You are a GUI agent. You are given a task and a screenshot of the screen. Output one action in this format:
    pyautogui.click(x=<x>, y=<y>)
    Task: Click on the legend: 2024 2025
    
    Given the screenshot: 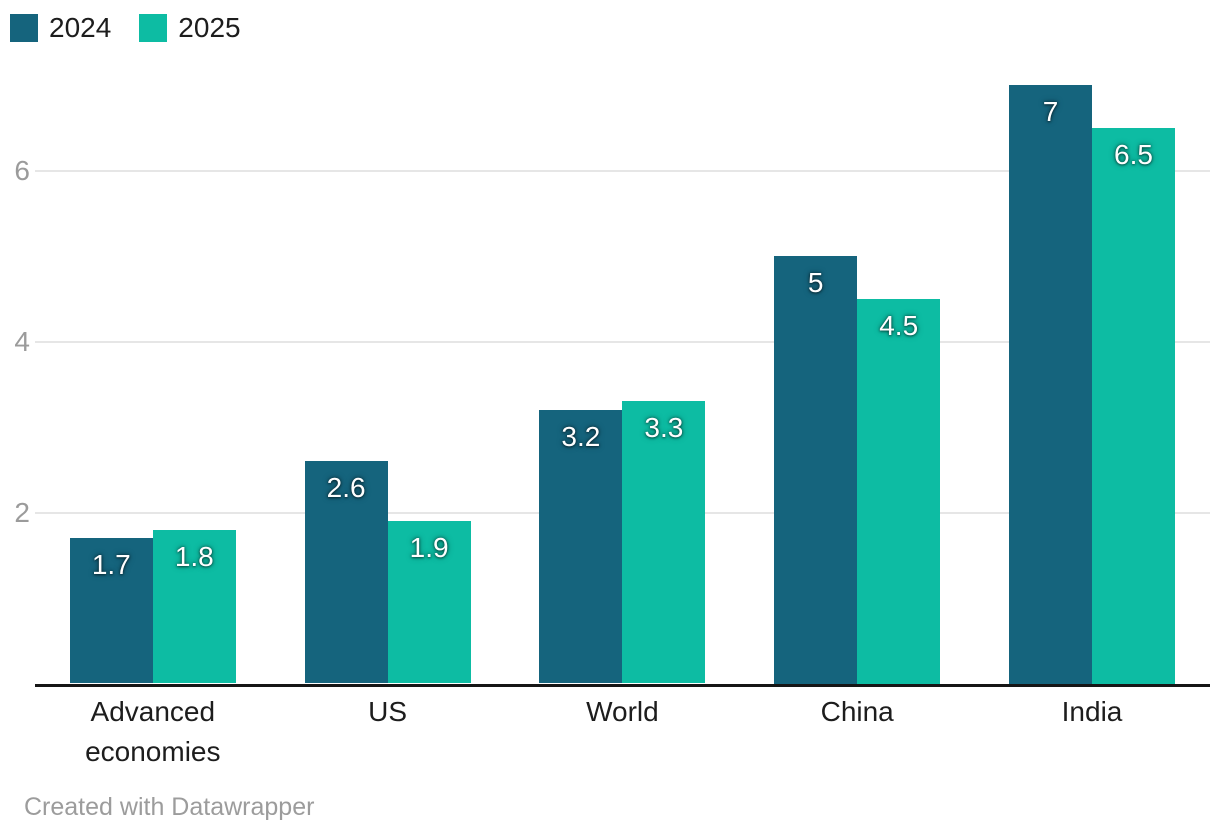 What is the action you would take?
    pyautogui.click(x=125, y=28)
    